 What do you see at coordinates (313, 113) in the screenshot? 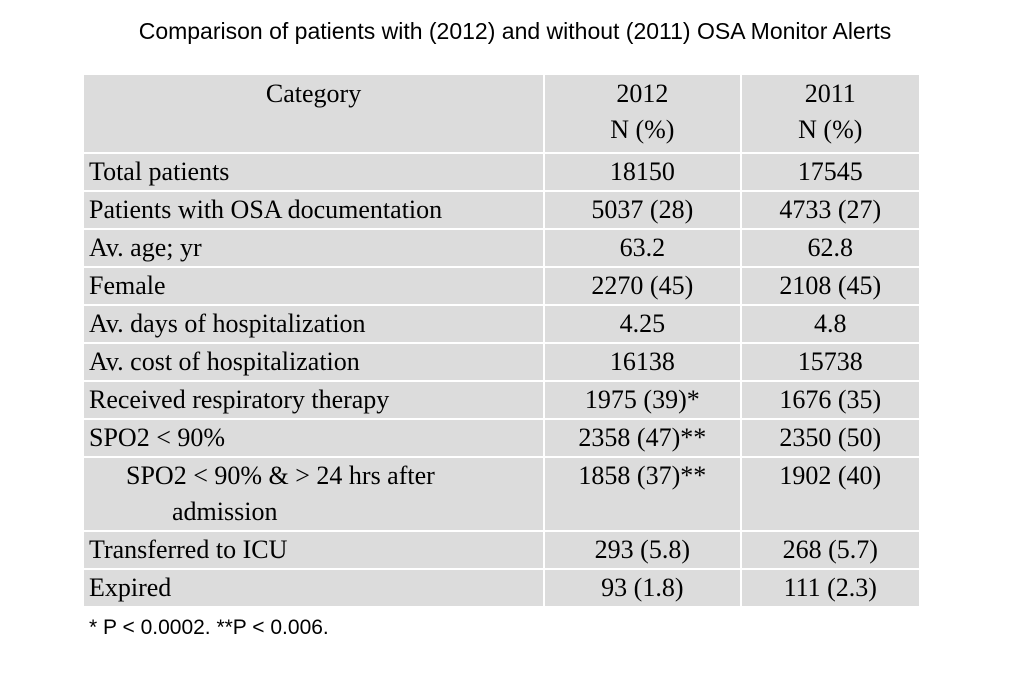
I see `header-category: Category` at bounding box center [313, 113].